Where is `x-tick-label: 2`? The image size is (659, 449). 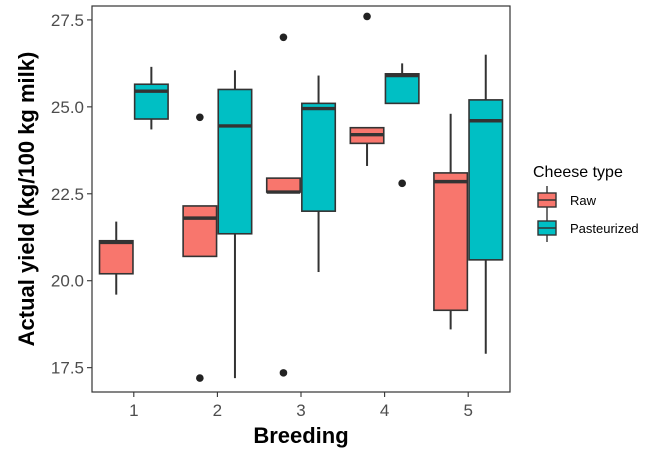 x-tick-label: 2 is located at coordinates (217, 410).